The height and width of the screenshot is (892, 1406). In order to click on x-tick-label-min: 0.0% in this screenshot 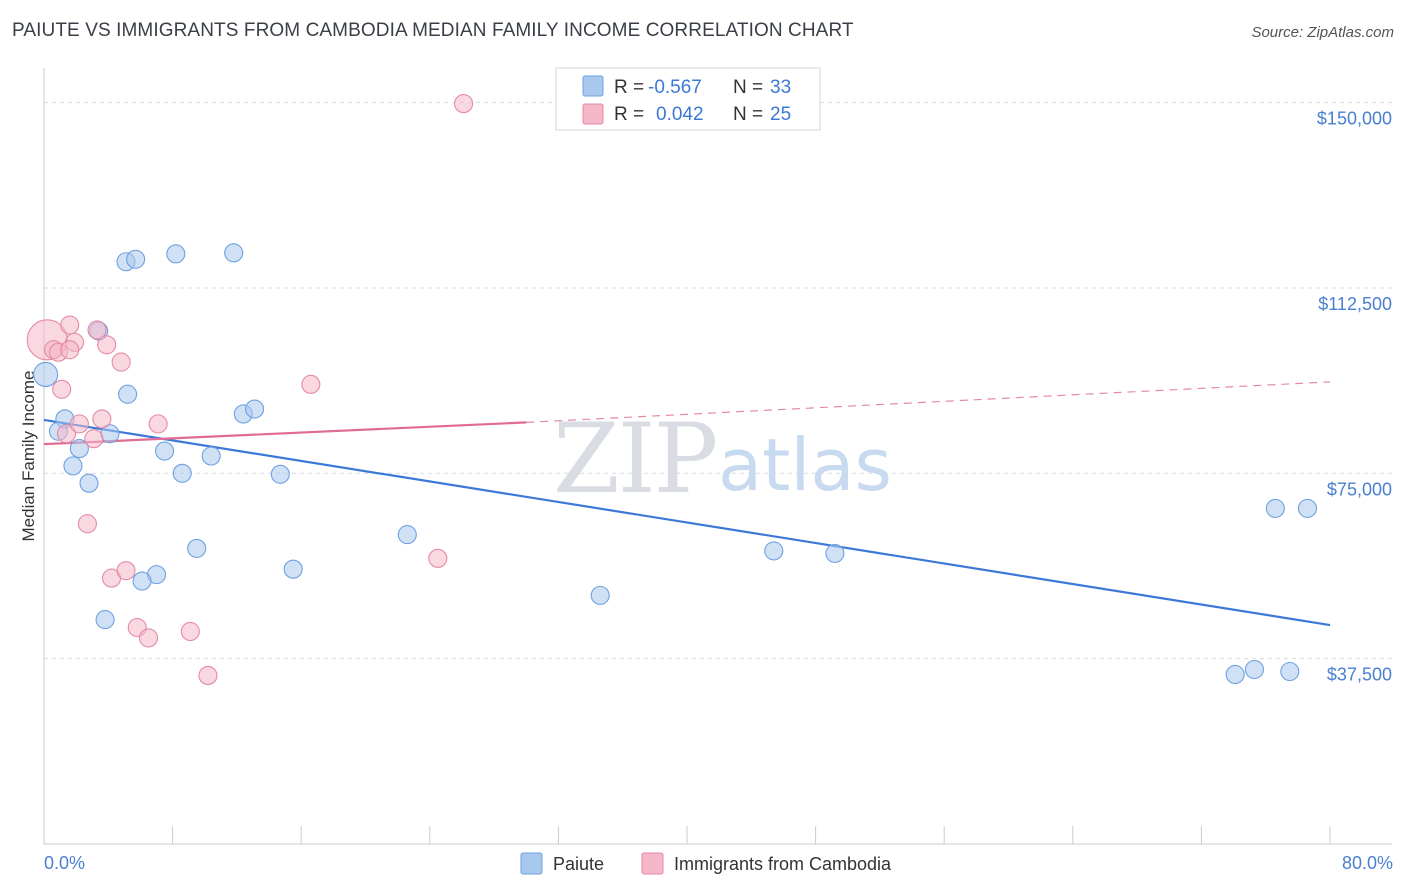, I will do `click(64, 863)`.